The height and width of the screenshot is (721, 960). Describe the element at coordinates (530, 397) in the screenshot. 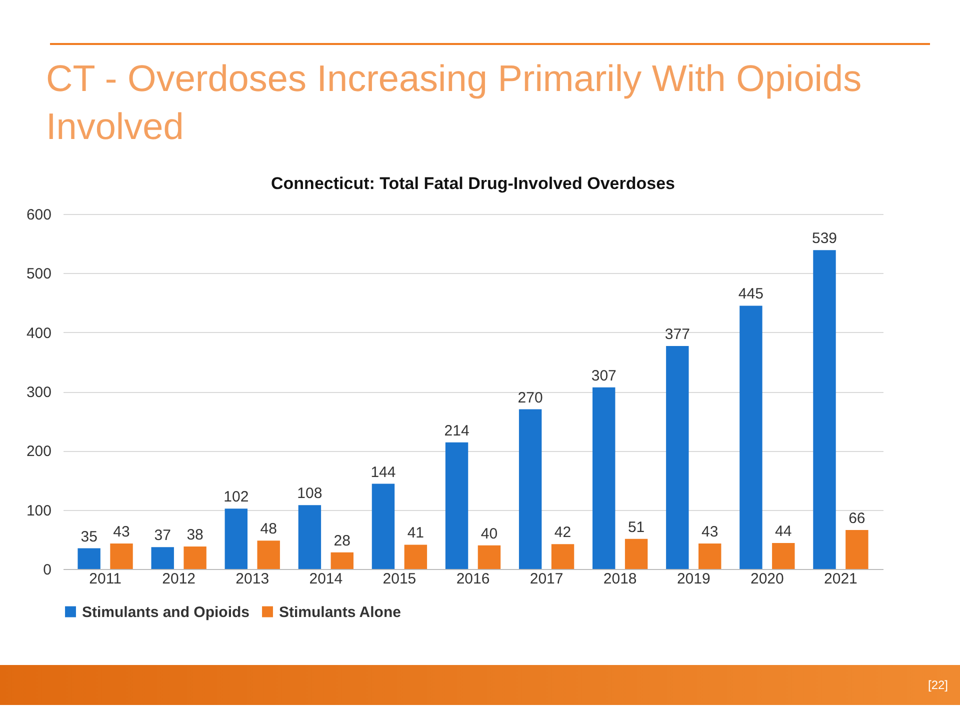

I see `data-label: 270` at that location.